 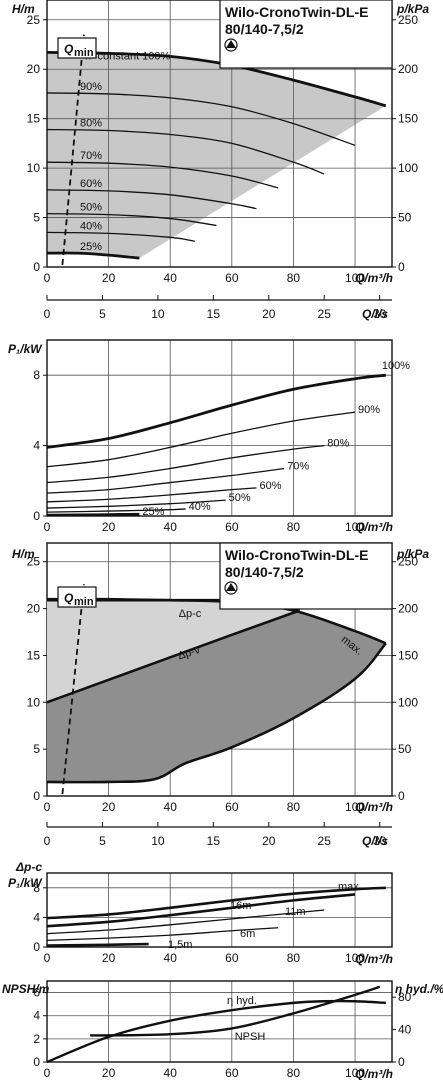 I want to click on curve-label: 80%, so click(x=338, y=444).